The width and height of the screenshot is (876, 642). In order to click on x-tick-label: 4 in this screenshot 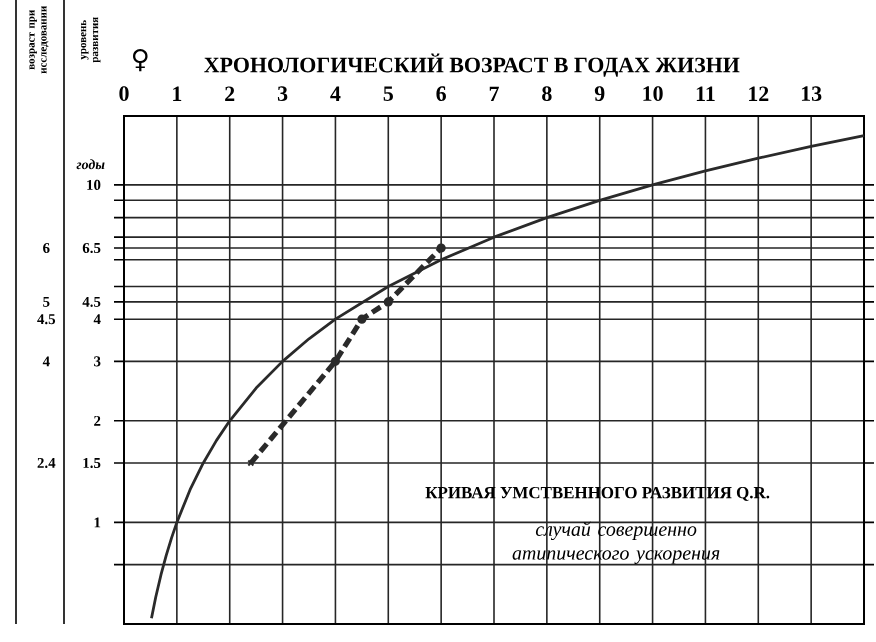, I will do `click(335, 94)`.